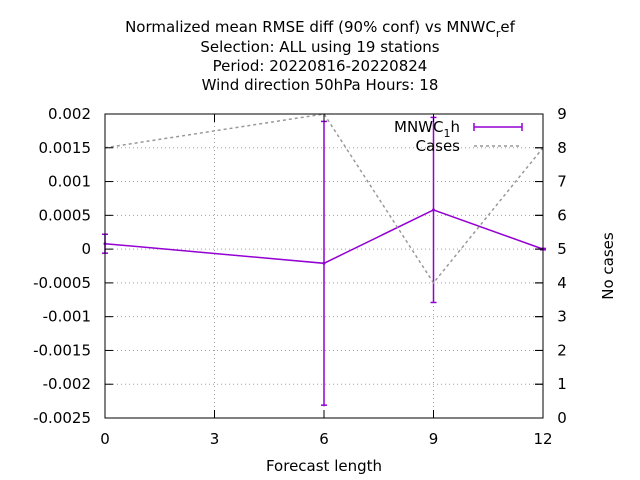  What do you see at coordinates (62, 283) in the screenshot?
I see `y-tick-label: -0.0005` at bounding box center [62, 283].